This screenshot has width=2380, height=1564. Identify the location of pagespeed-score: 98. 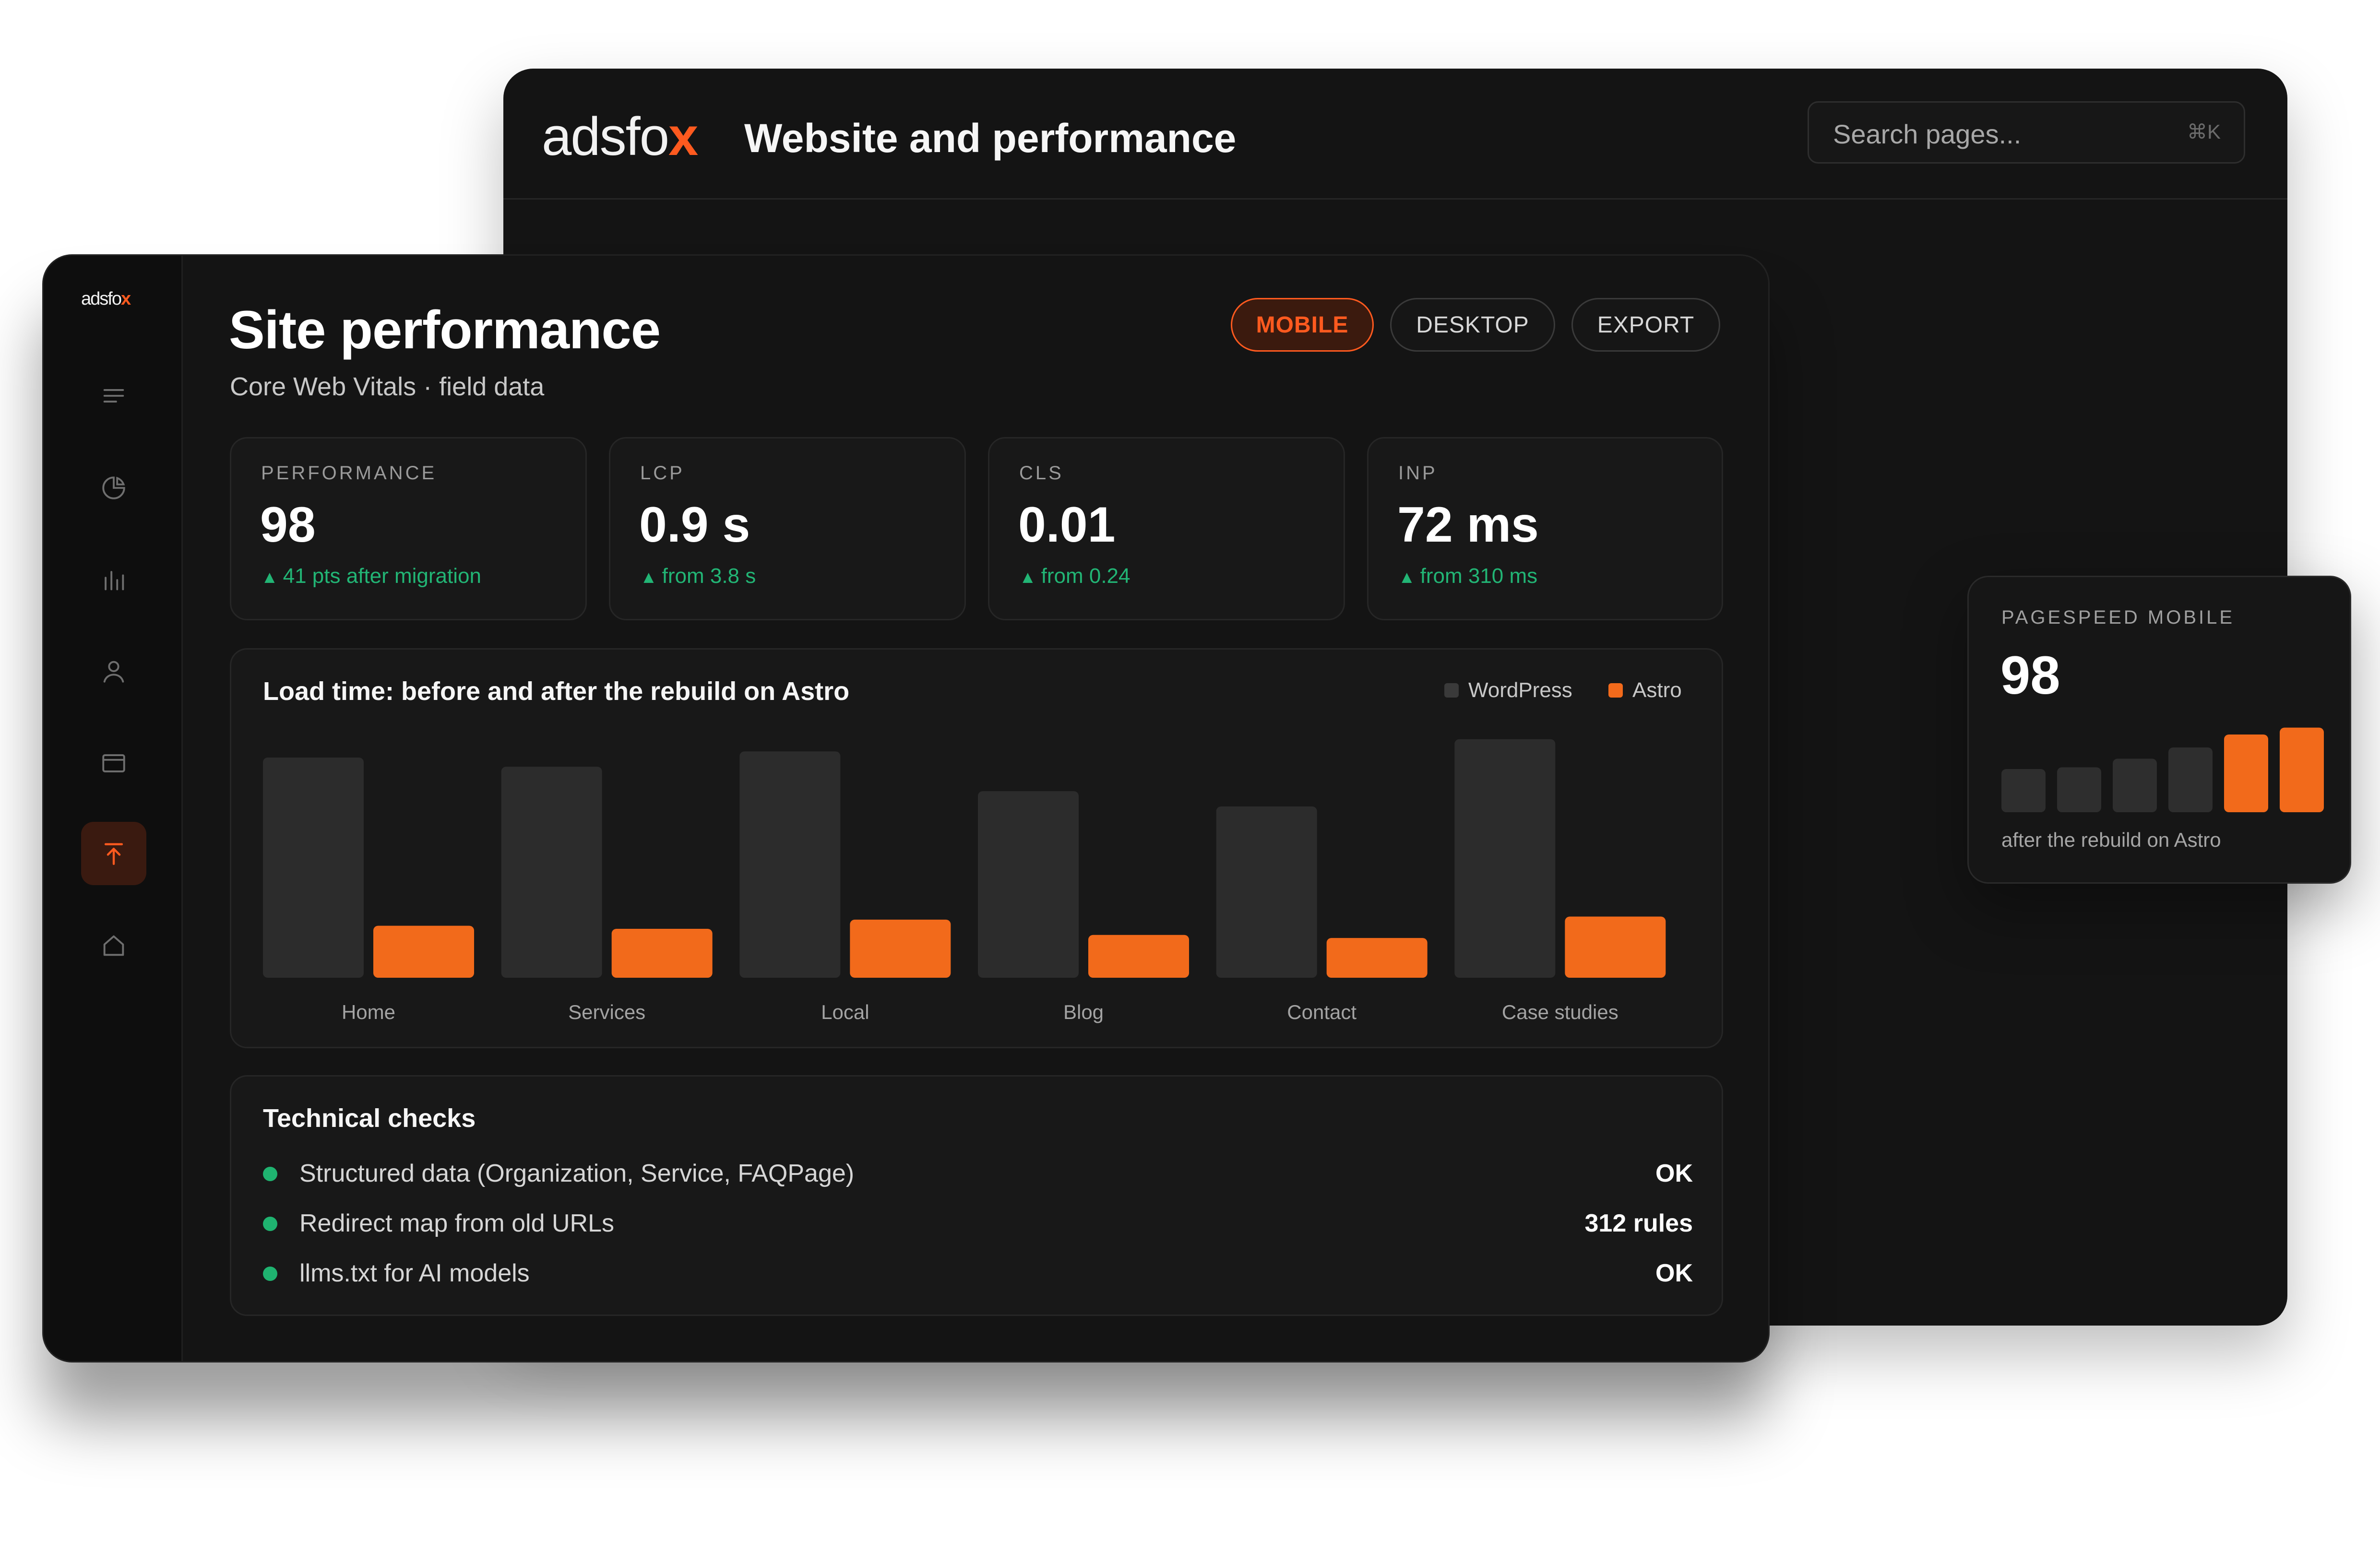
(2030, 675).